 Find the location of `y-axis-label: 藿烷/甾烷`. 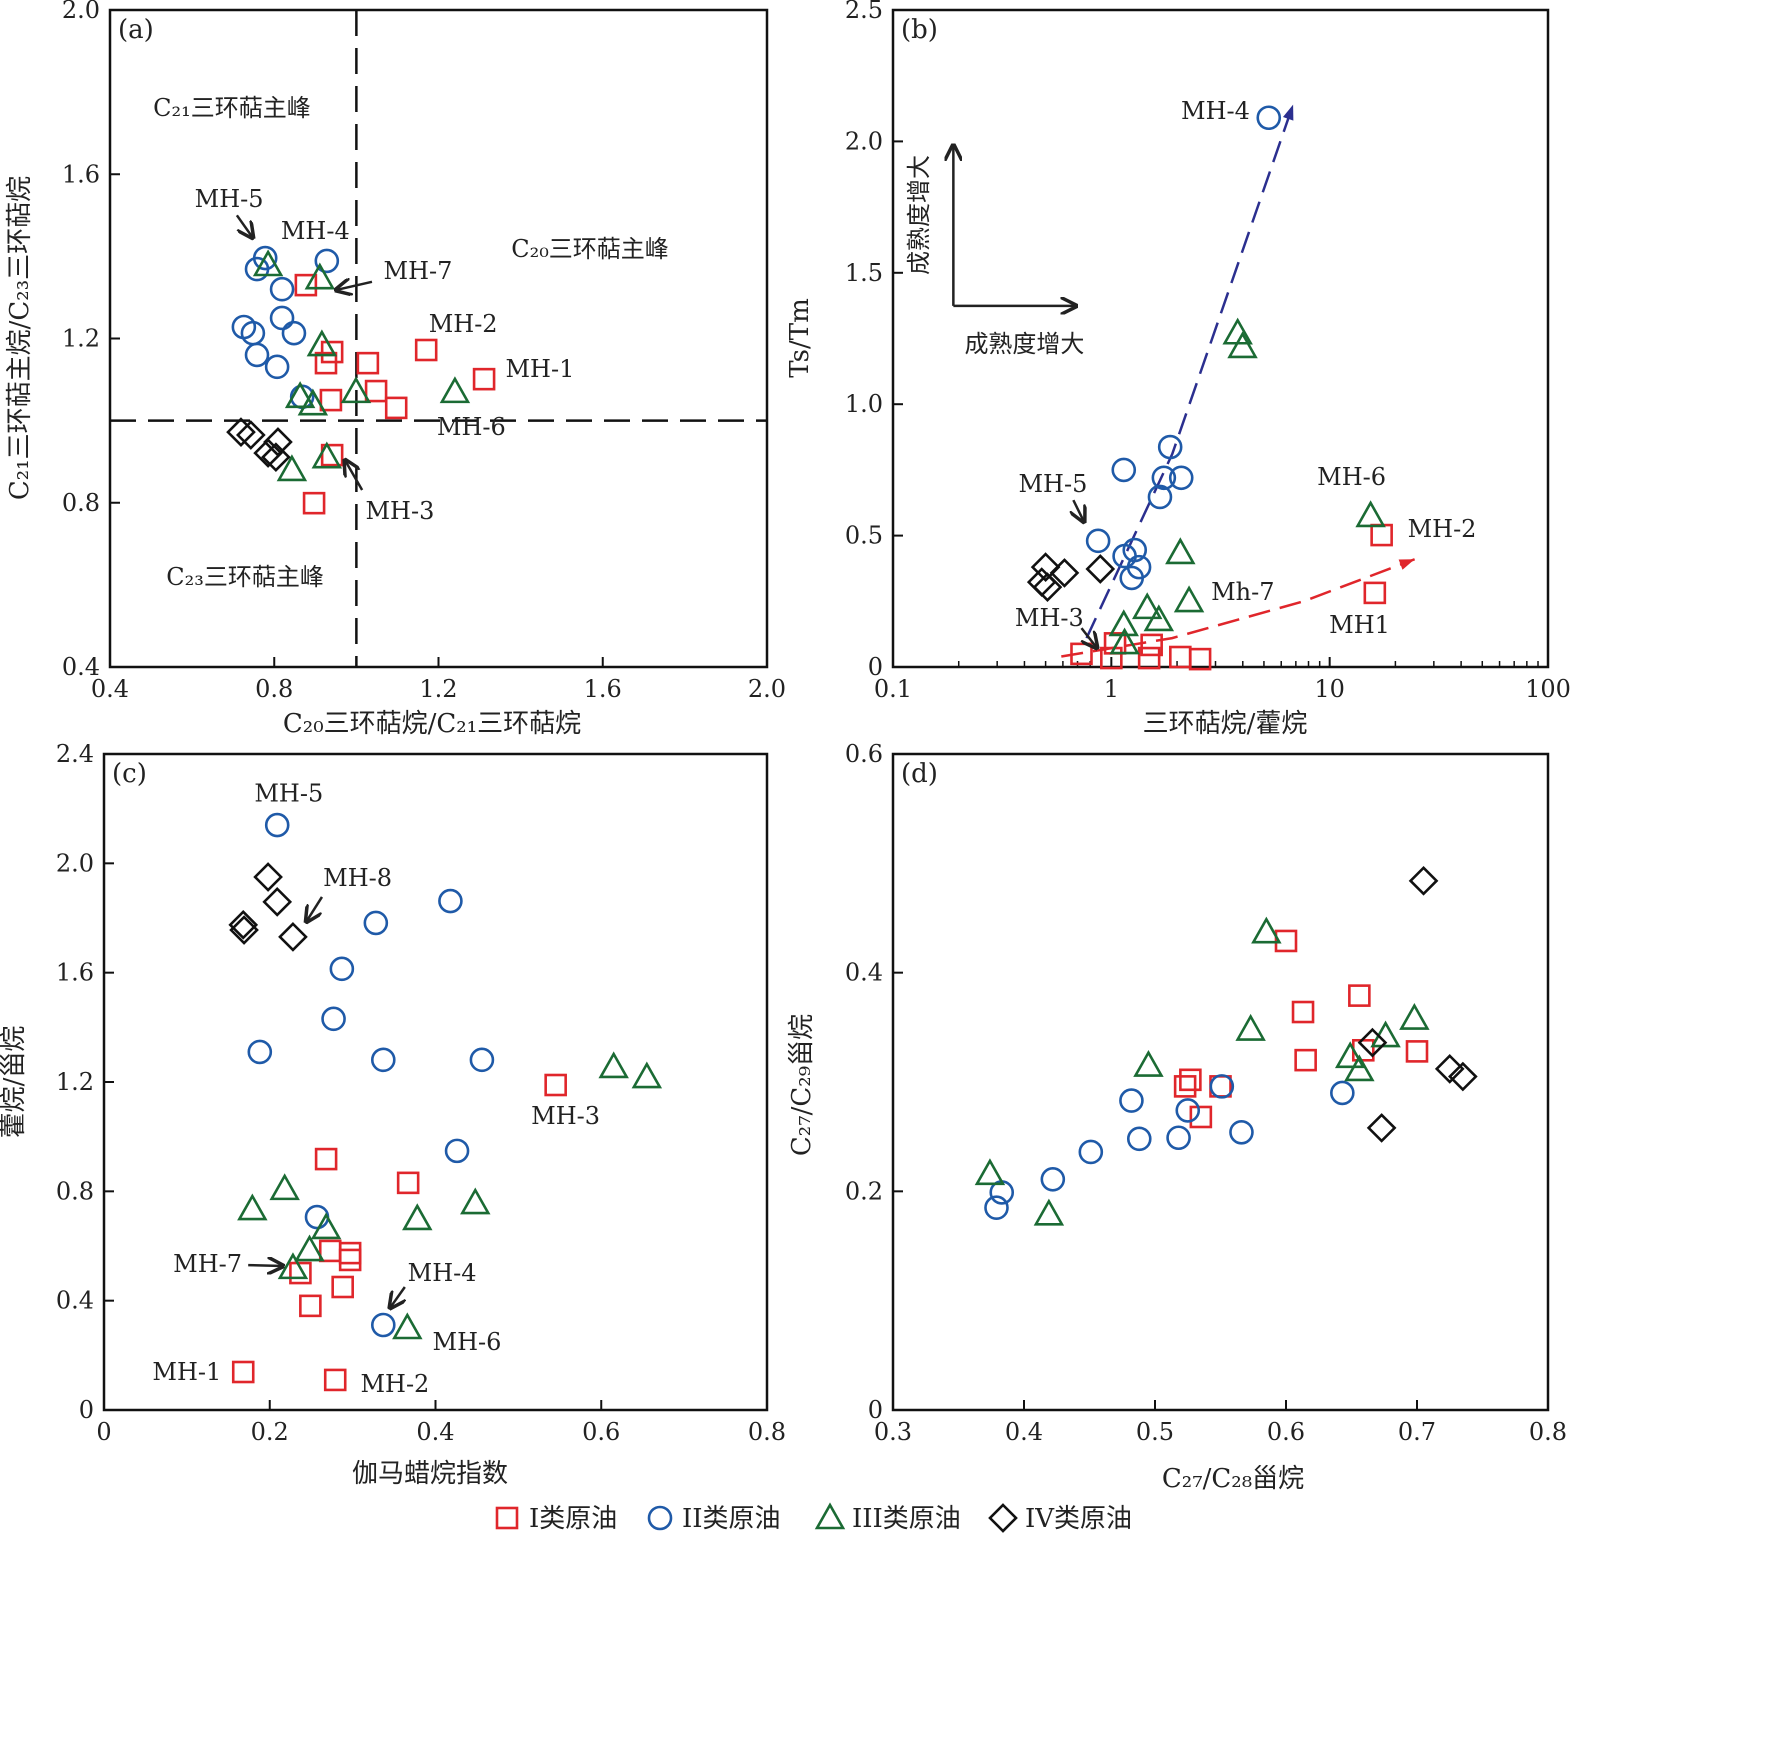

y-axis-label: 藿烷/甾烷 is located at coordinates (14, 1082).